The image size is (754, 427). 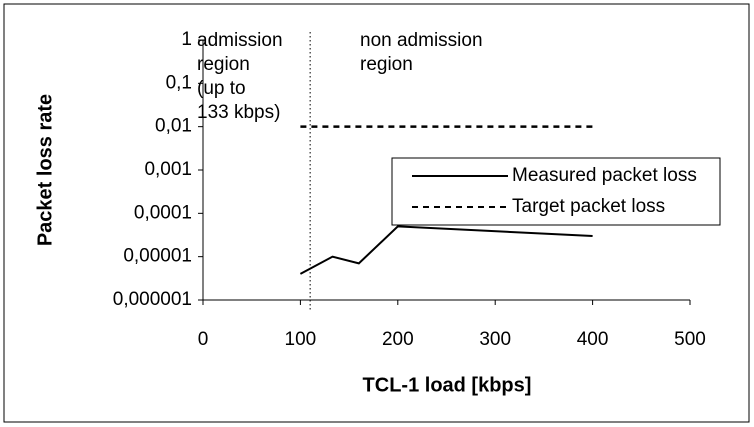 What do you see at coordinates (593, 339) in the screenshot?
I see `x-tick-label: 400` at bounding box center [593, 339].